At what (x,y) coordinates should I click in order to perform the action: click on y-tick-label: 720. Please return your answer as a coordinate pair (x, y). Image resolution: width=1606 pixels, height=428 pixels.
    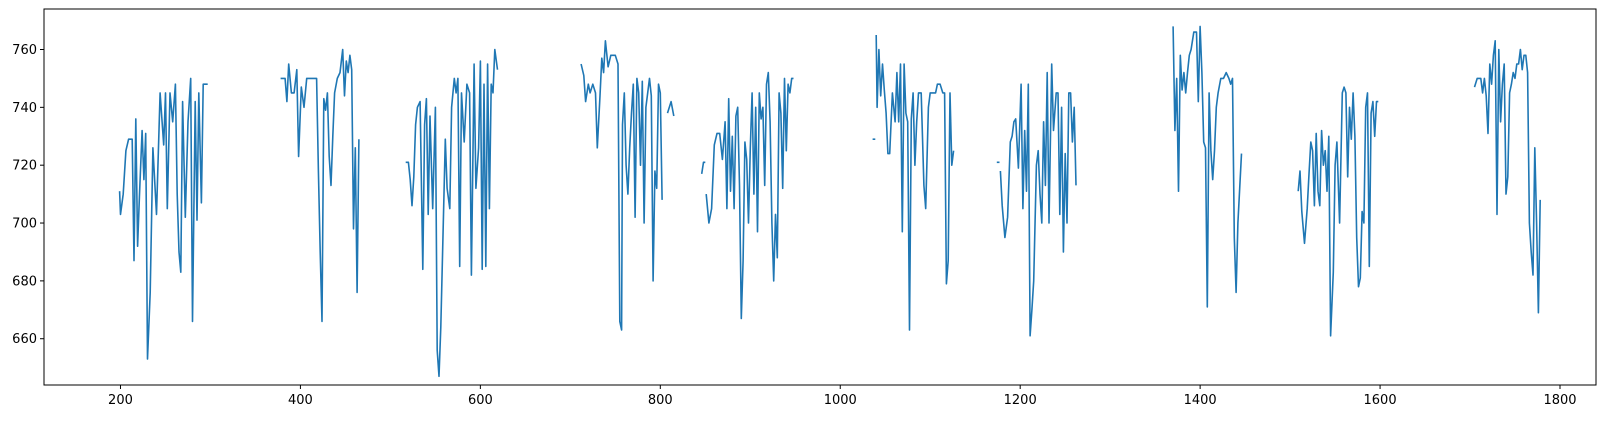
    Looking at the image, I should click on (24, 166).